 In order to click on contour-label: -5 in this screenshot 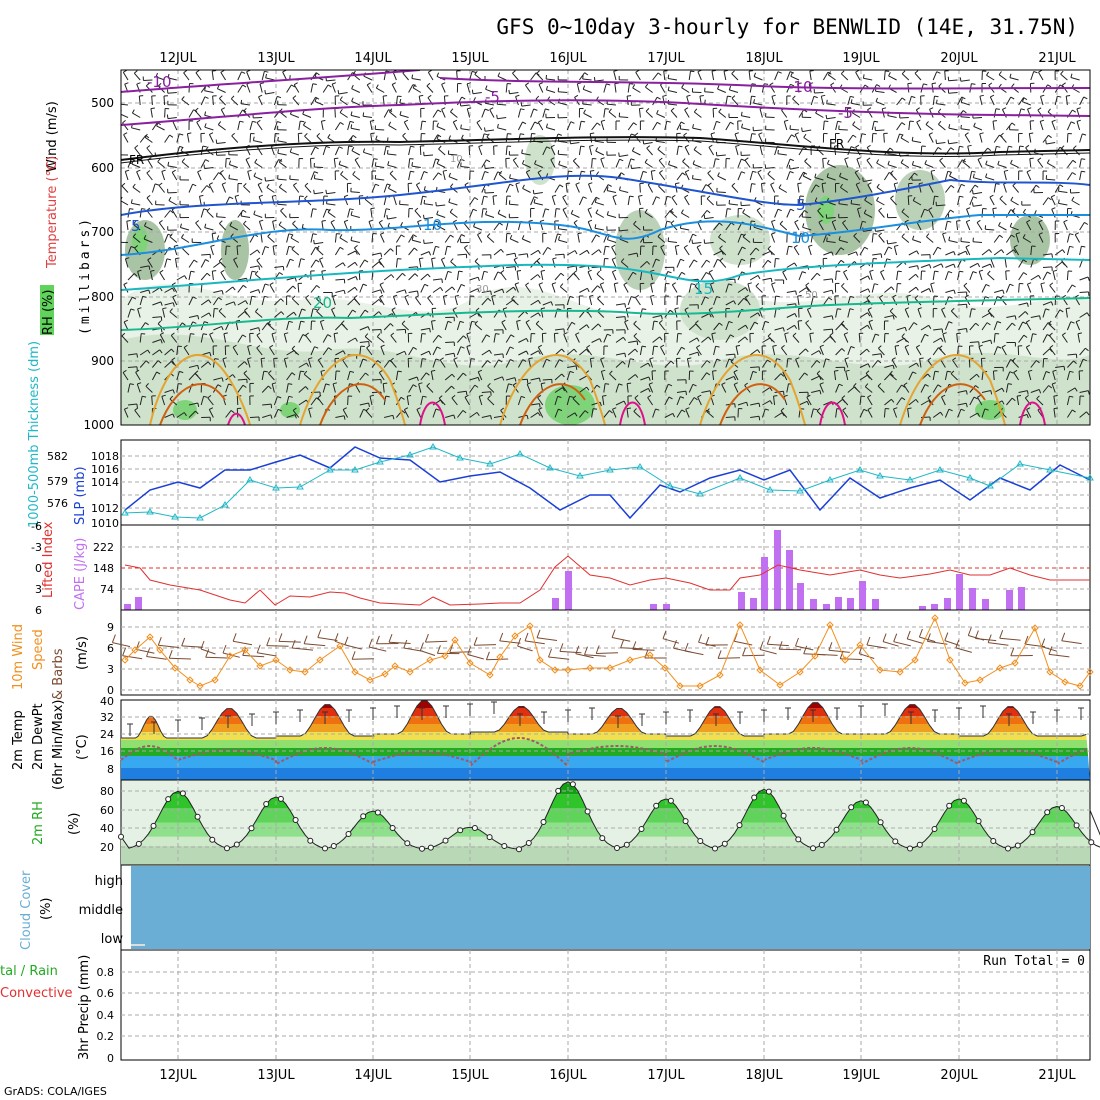, I will do `click(492, 97)`.